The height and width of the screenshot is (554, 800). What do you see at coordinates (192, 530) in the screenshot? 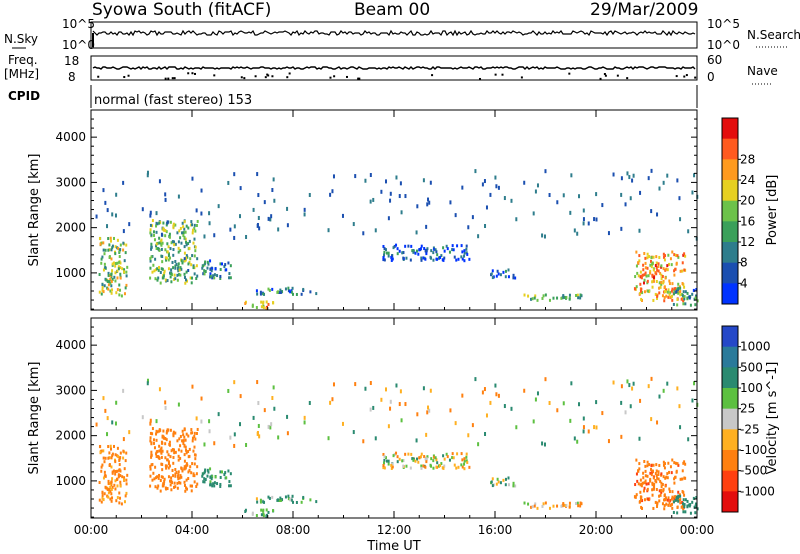
I see `x-tick-label: 04:00` at bounding box center [192, 530].